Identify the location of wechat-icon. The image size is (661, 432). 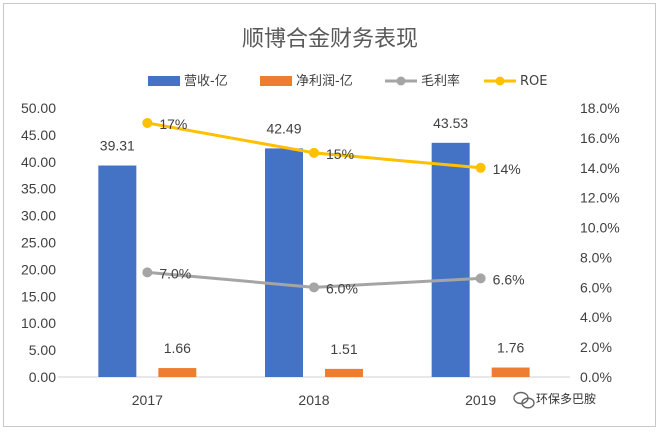
(524, 400).